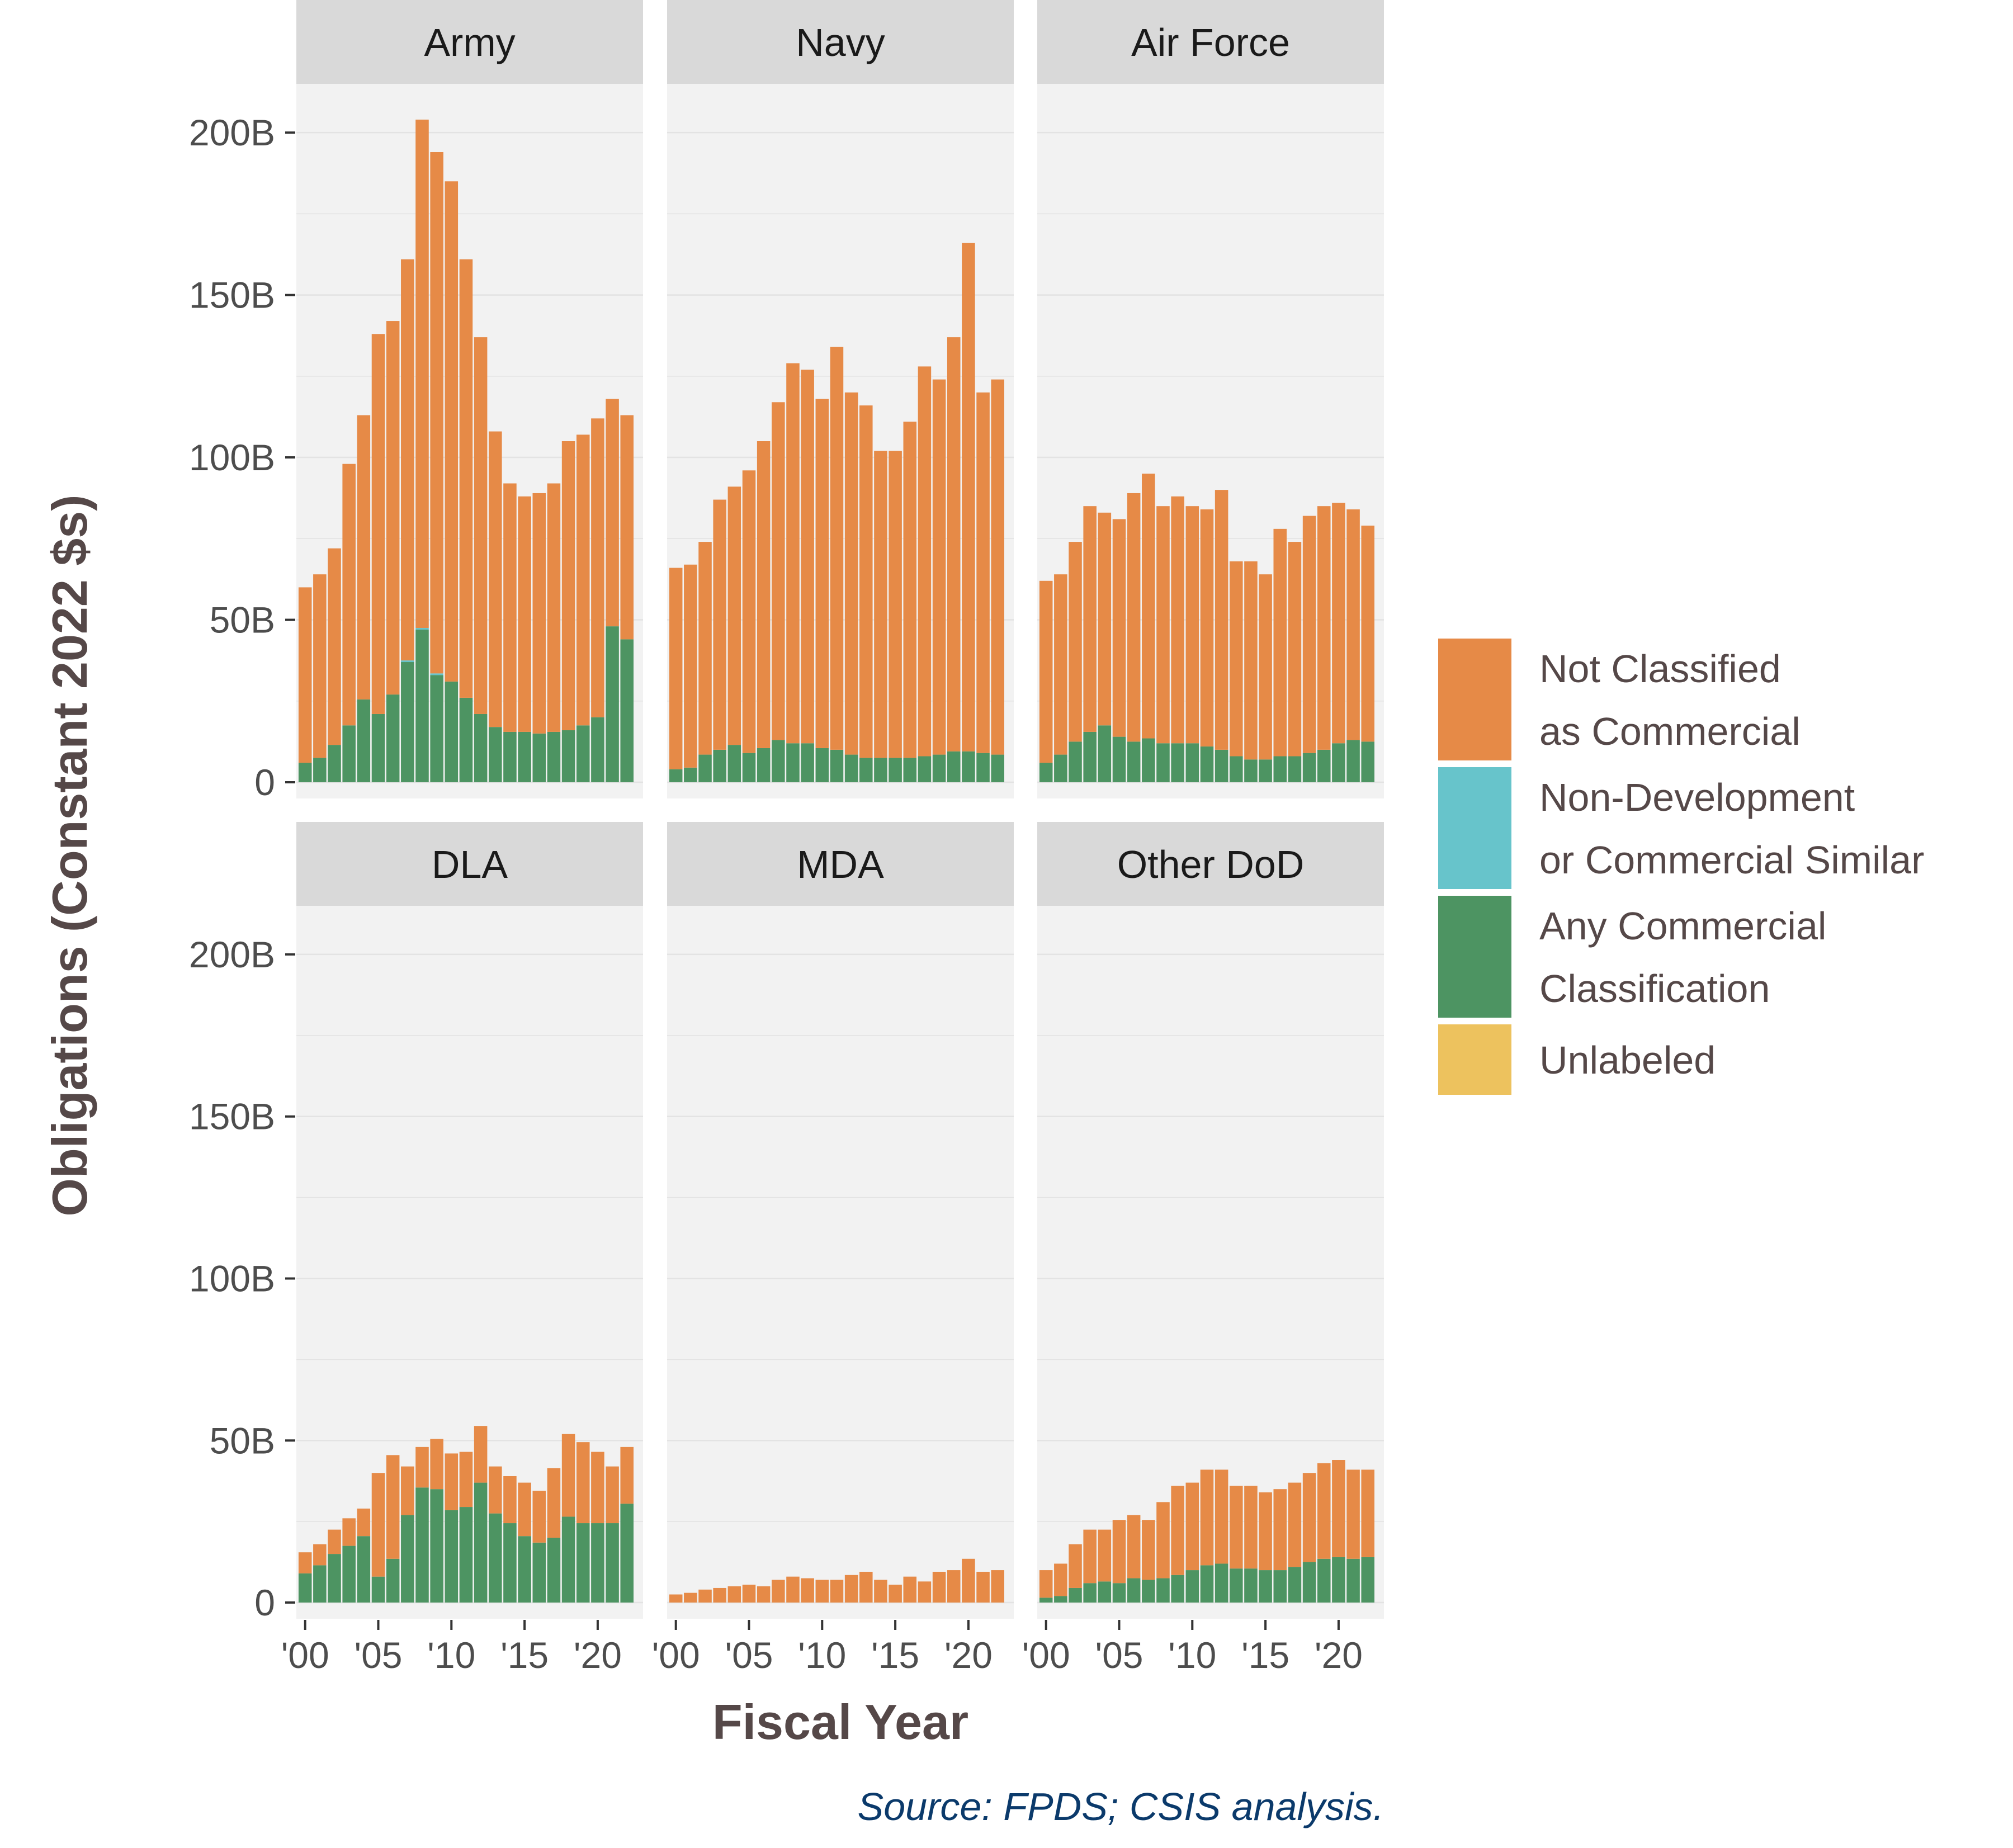 This screenshot has width=2013, height=1848. Describe the element at coordinates (627, 1475) in the screenshot. I see `bar-not-classified-2022` at that location.